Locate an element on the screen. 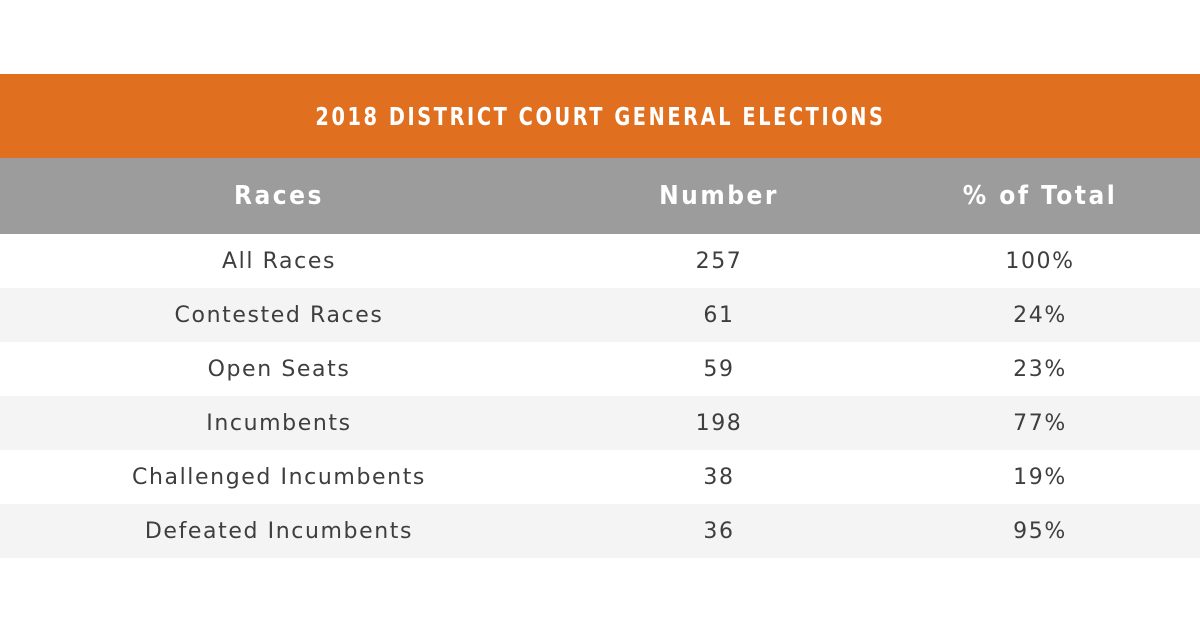 This screenshot has height=628, width=1200. percent-cell: 23% is located at coordinates (1040, 369).